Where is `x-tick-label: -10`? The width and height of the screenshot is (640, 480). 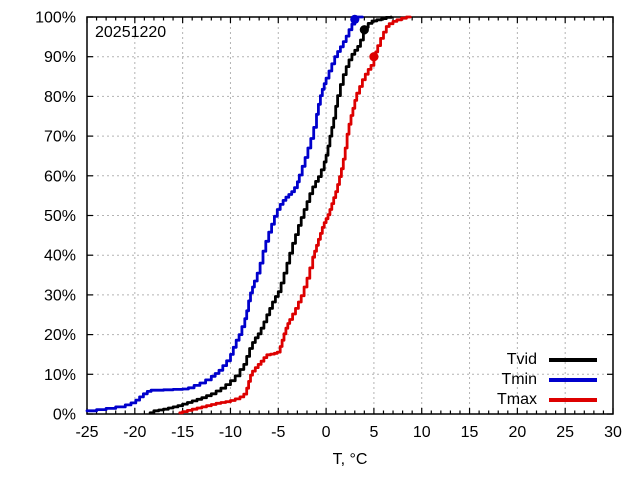
x-tick-label: -10 is located at coordinates (230, 432).